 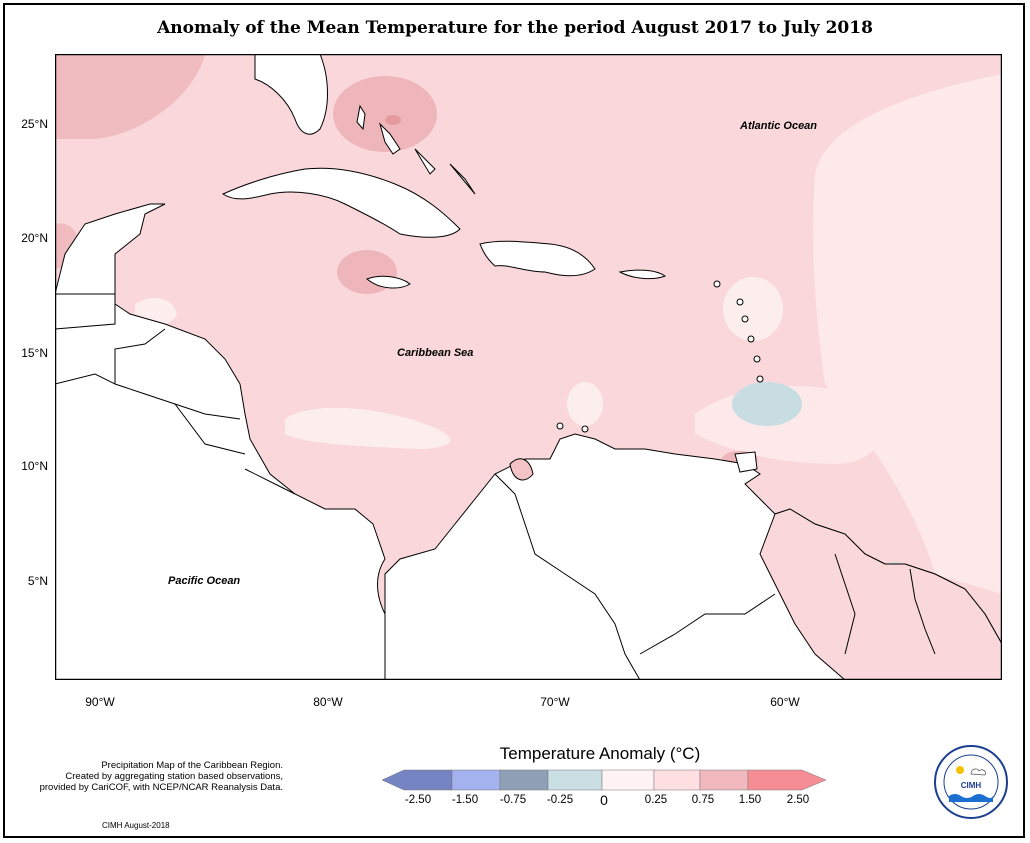 I want to click on border-guyana-suriname, so click(x=845, y=604).